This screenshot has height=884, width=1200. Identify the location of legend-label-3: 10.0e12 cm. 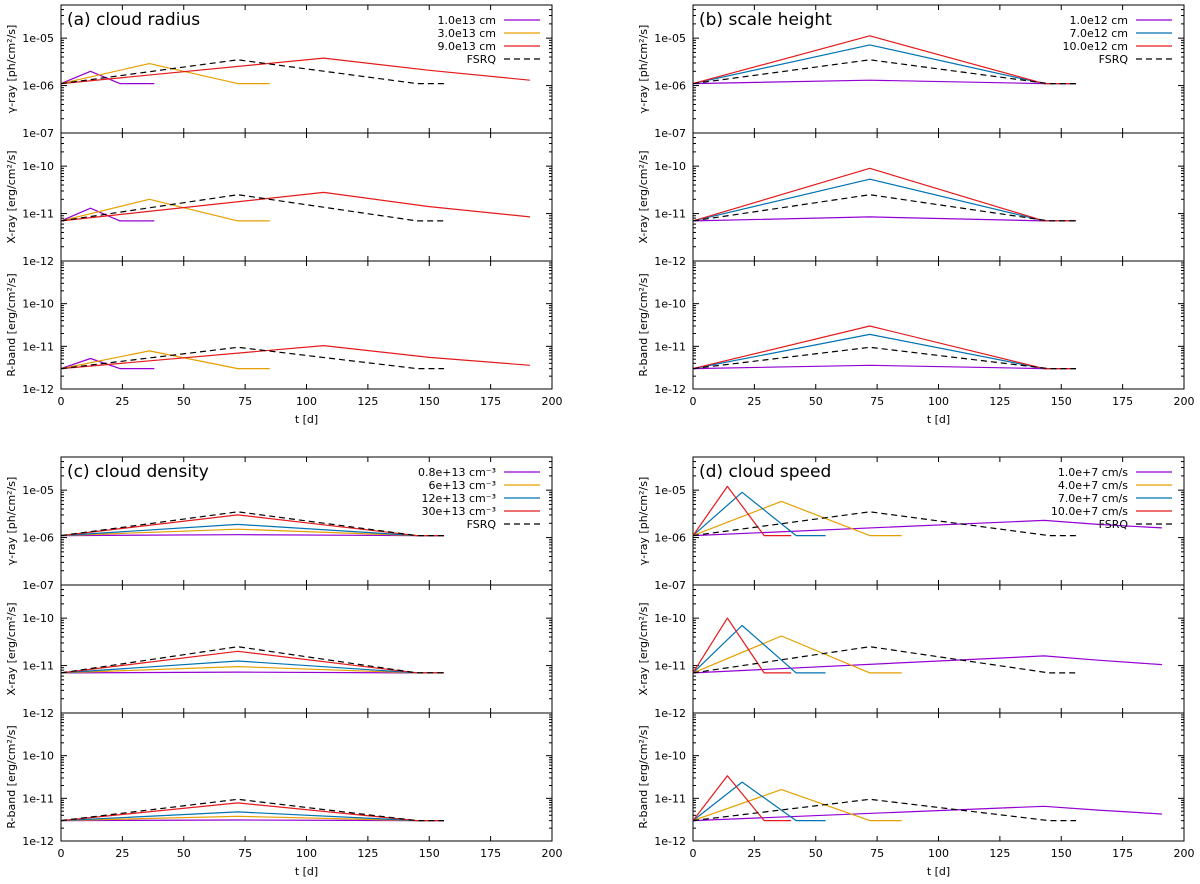
(1095, 46).